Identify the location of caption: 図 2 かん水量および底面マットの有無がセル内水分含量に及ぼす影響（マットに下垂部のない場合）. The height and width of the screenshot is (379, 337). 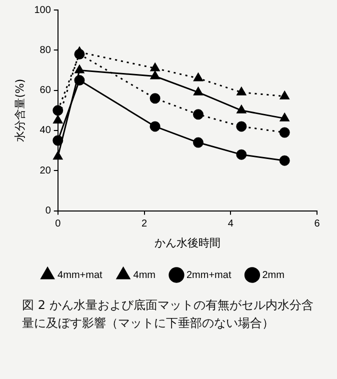
(168, 314).